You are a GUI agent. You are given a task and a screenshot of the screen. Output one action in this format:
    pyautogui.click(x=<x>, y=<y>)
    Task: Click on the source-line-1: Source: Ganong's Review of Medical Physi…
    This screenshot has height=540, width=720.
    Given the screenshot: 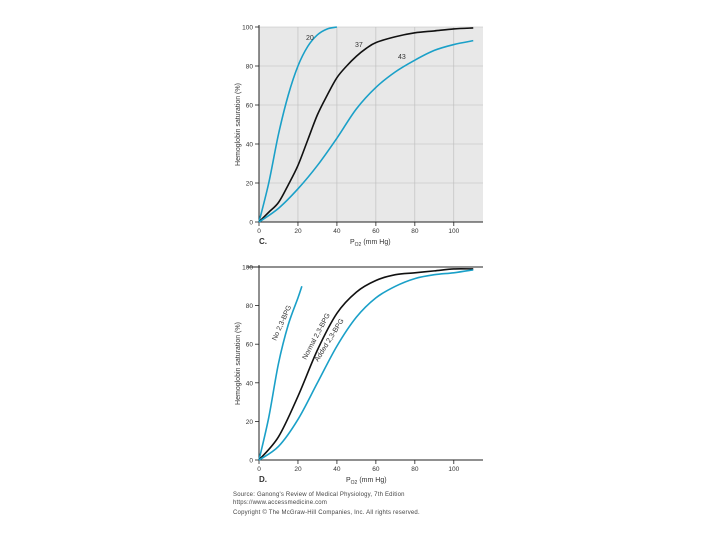 What is the action you would take?
    pyautogui.click(x=319, y=495)
    